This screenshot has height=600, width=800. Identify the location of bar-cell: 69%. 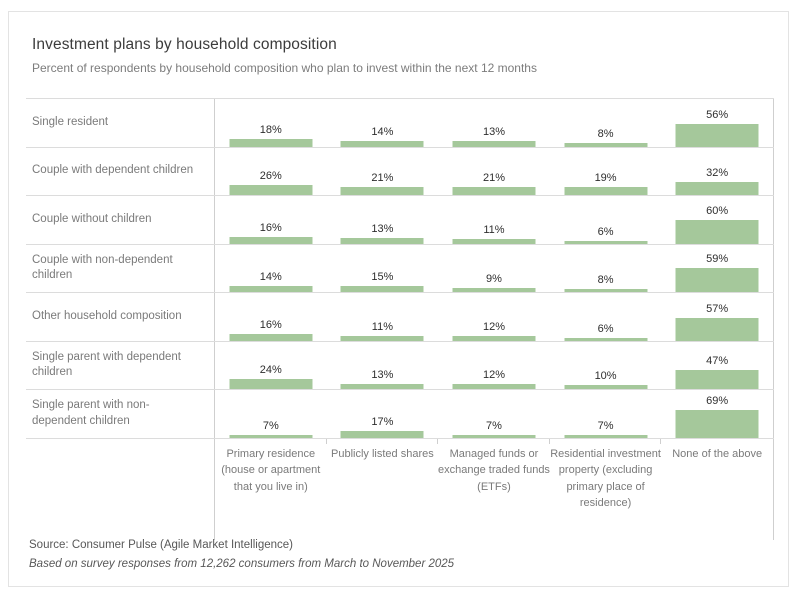
(717, 414).